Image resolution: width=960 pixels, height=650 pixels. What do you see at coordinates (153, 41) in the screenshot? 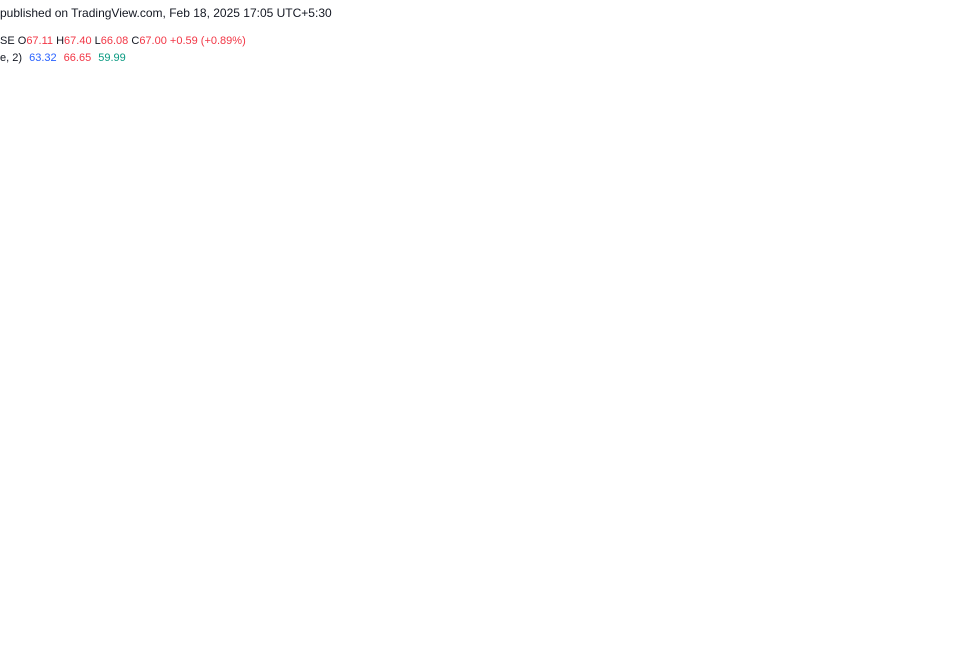
I see `close-value: 67.00` at bounding box center [153, 41].